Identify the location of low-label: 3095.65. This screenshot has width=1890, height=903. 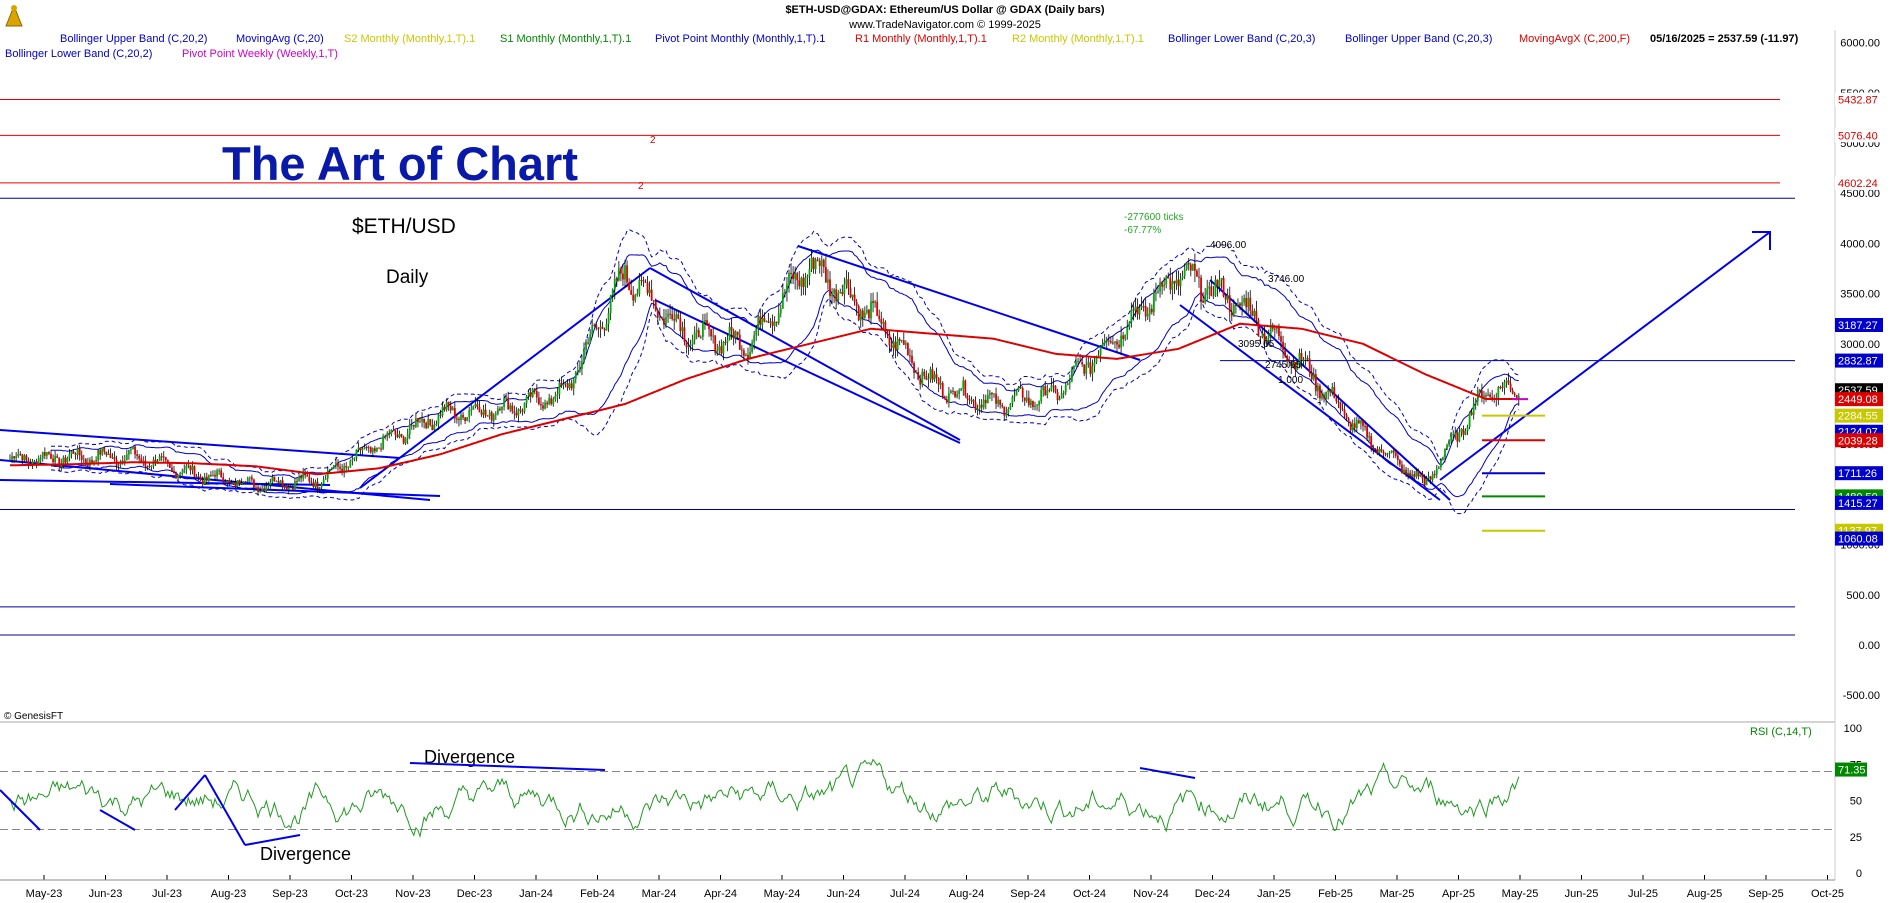
(1256, 344).